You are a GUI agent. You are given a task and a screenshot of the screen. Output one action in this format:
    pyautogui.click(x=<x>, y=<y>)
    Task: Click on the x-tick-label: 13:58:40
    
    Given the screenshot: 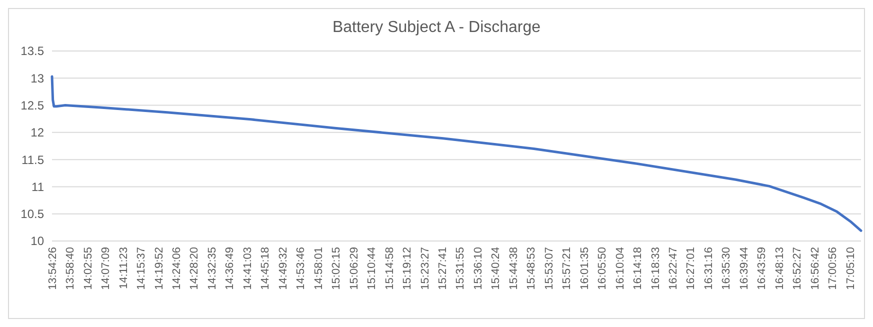 What is the action you would take?
    pyautogui.click(x=70, y=268)
    